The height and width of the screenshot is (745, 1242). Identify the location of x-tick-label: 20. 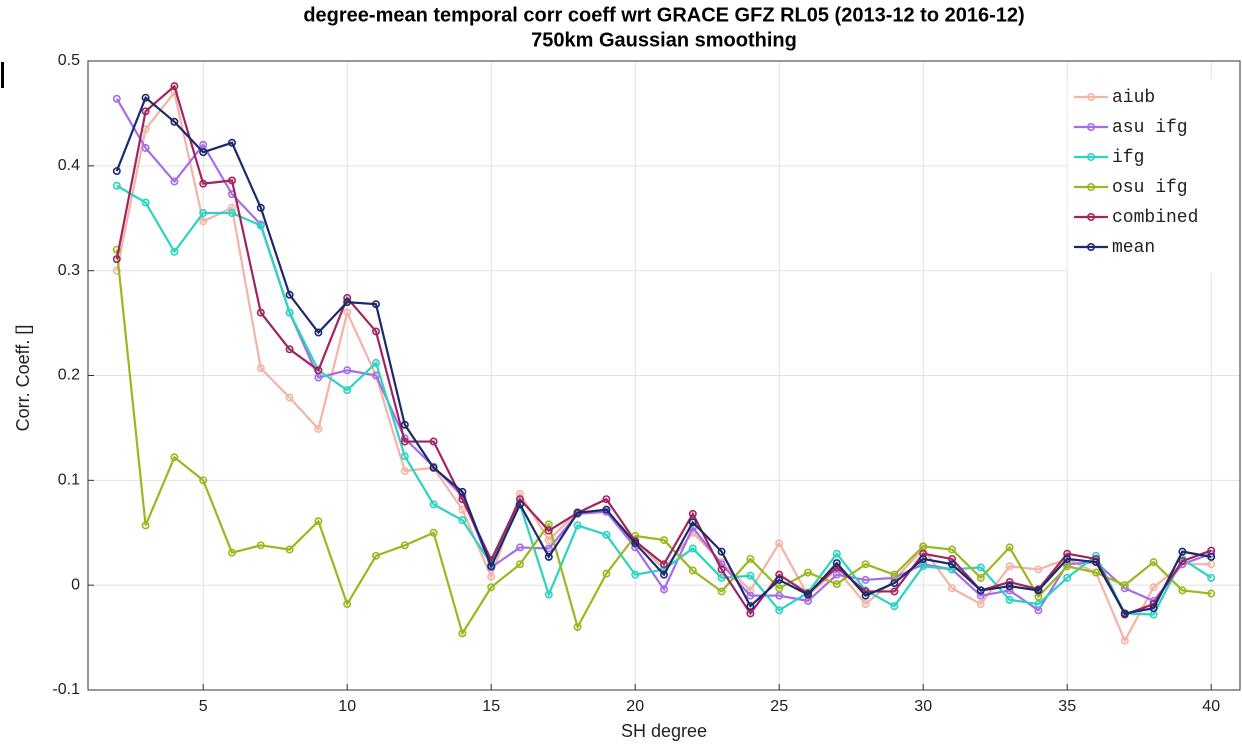
(635, 706).